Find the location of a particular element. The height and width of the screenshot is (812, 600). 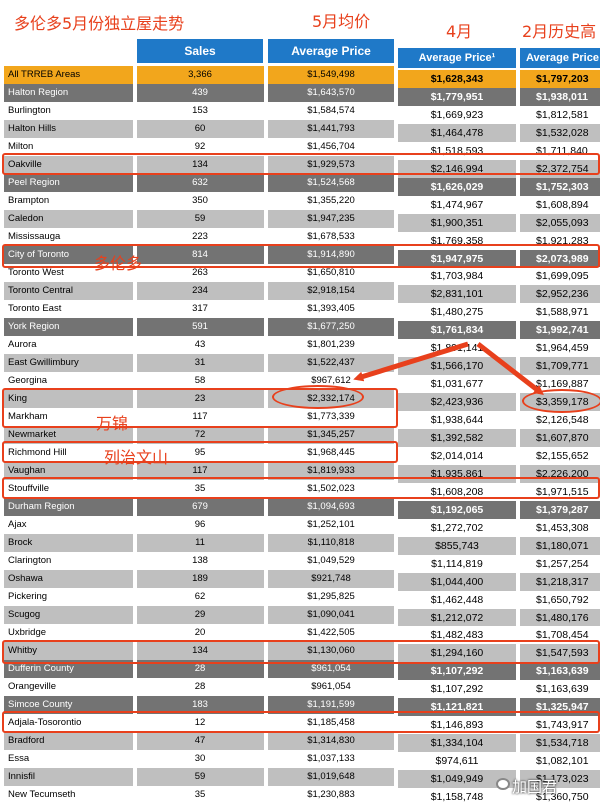

feb-price-value: $1,992,741 is located at coordinates (560, 330).